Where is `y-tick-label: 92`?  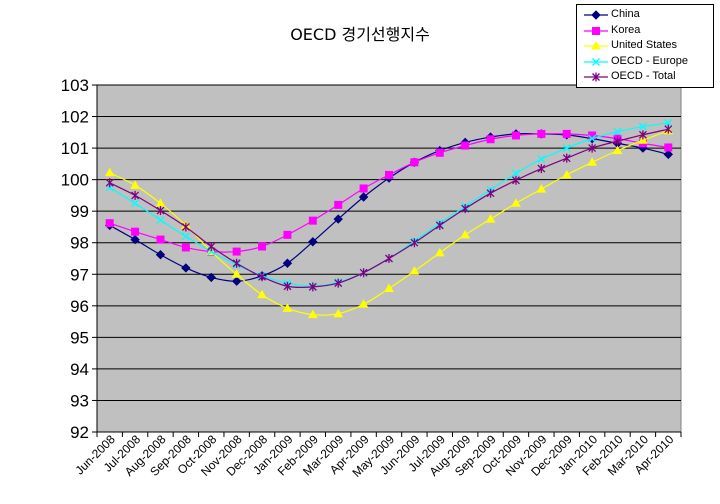
y-tick-label: 92 is located at coordinates (79, 432).